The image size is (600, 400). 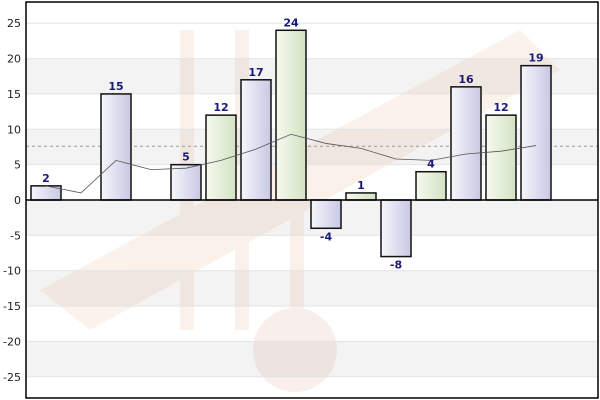 I want to click on y-tick-label: 25, so click(x=14, y=23).